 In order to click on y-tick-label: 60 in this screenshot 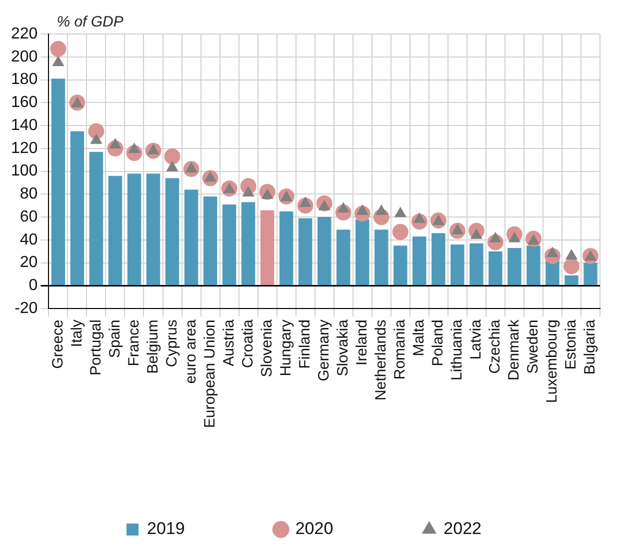, I will do `click(29, 217)`.